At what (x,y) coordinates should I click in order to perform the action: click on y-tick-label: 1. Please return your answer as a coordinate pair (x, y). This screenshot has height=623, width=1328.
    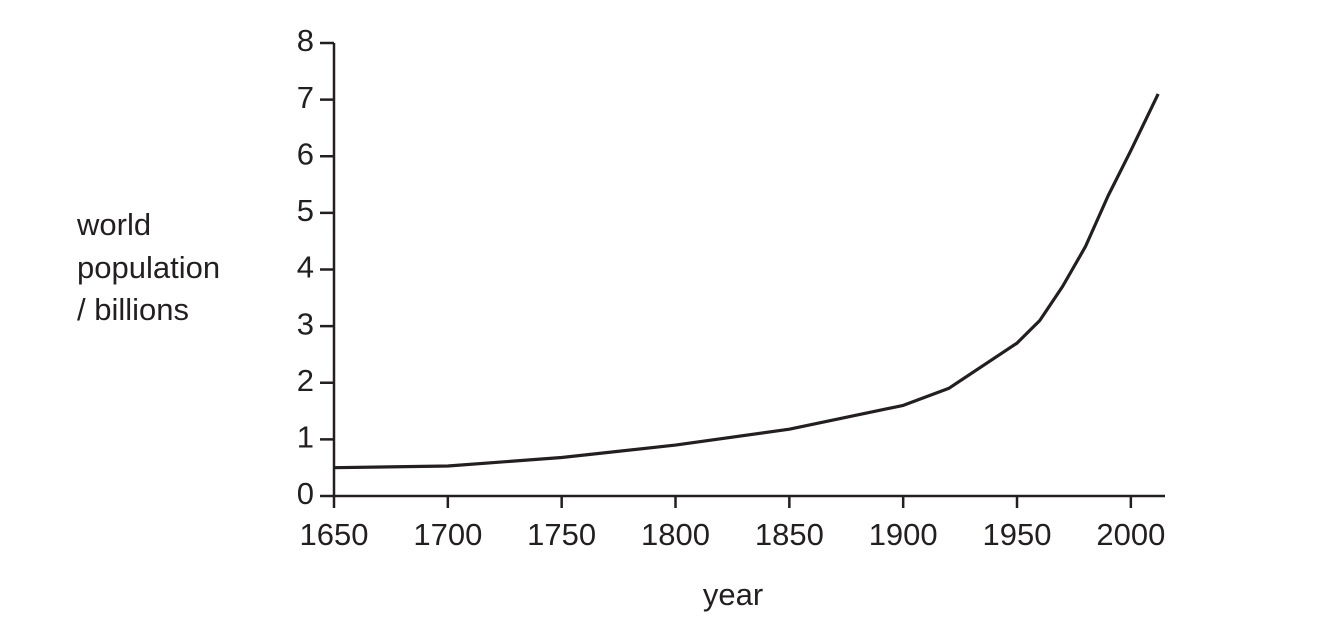
    Looking at the image, I should click on (305, 437).